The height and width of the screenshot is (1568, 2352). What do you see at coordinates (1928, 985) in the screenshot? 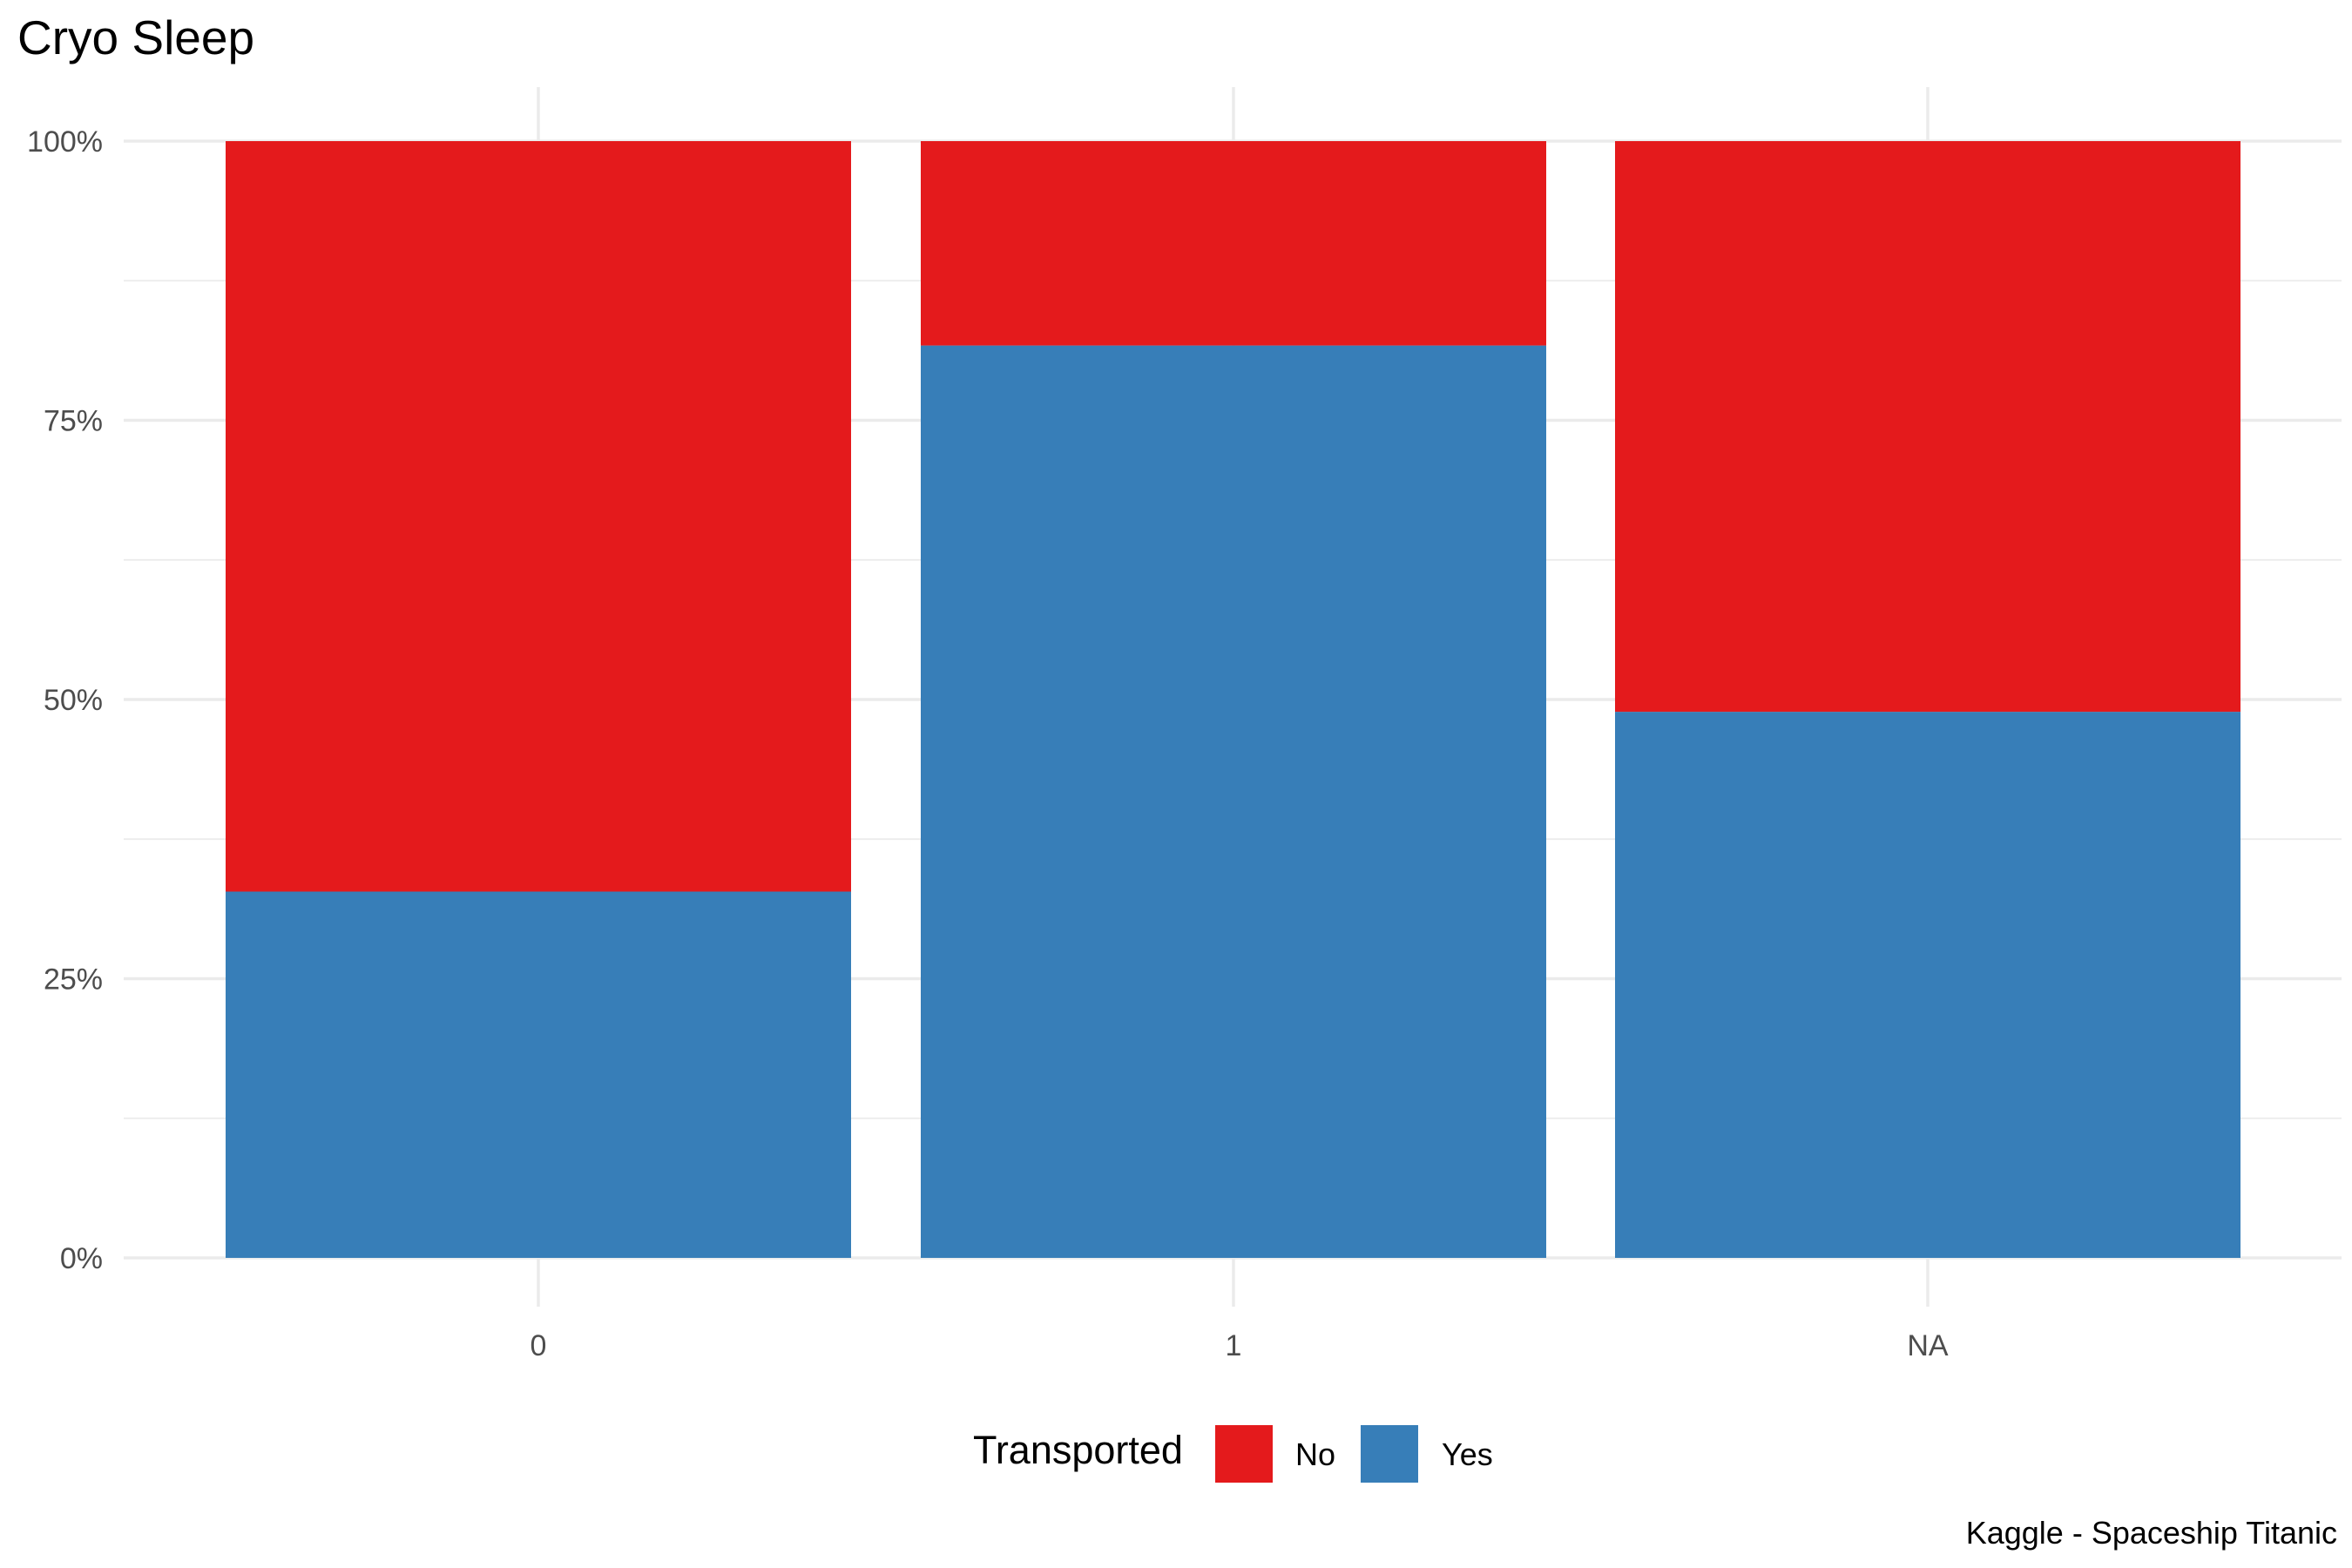
I see `bar-NA-yes` at bounding box center [1928, 985].